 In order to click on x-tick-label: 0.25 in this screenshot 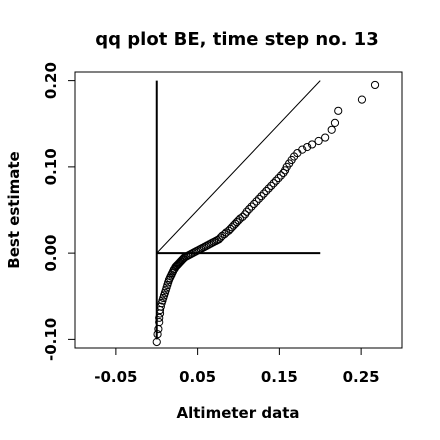, I will do `click(361, 377)`.